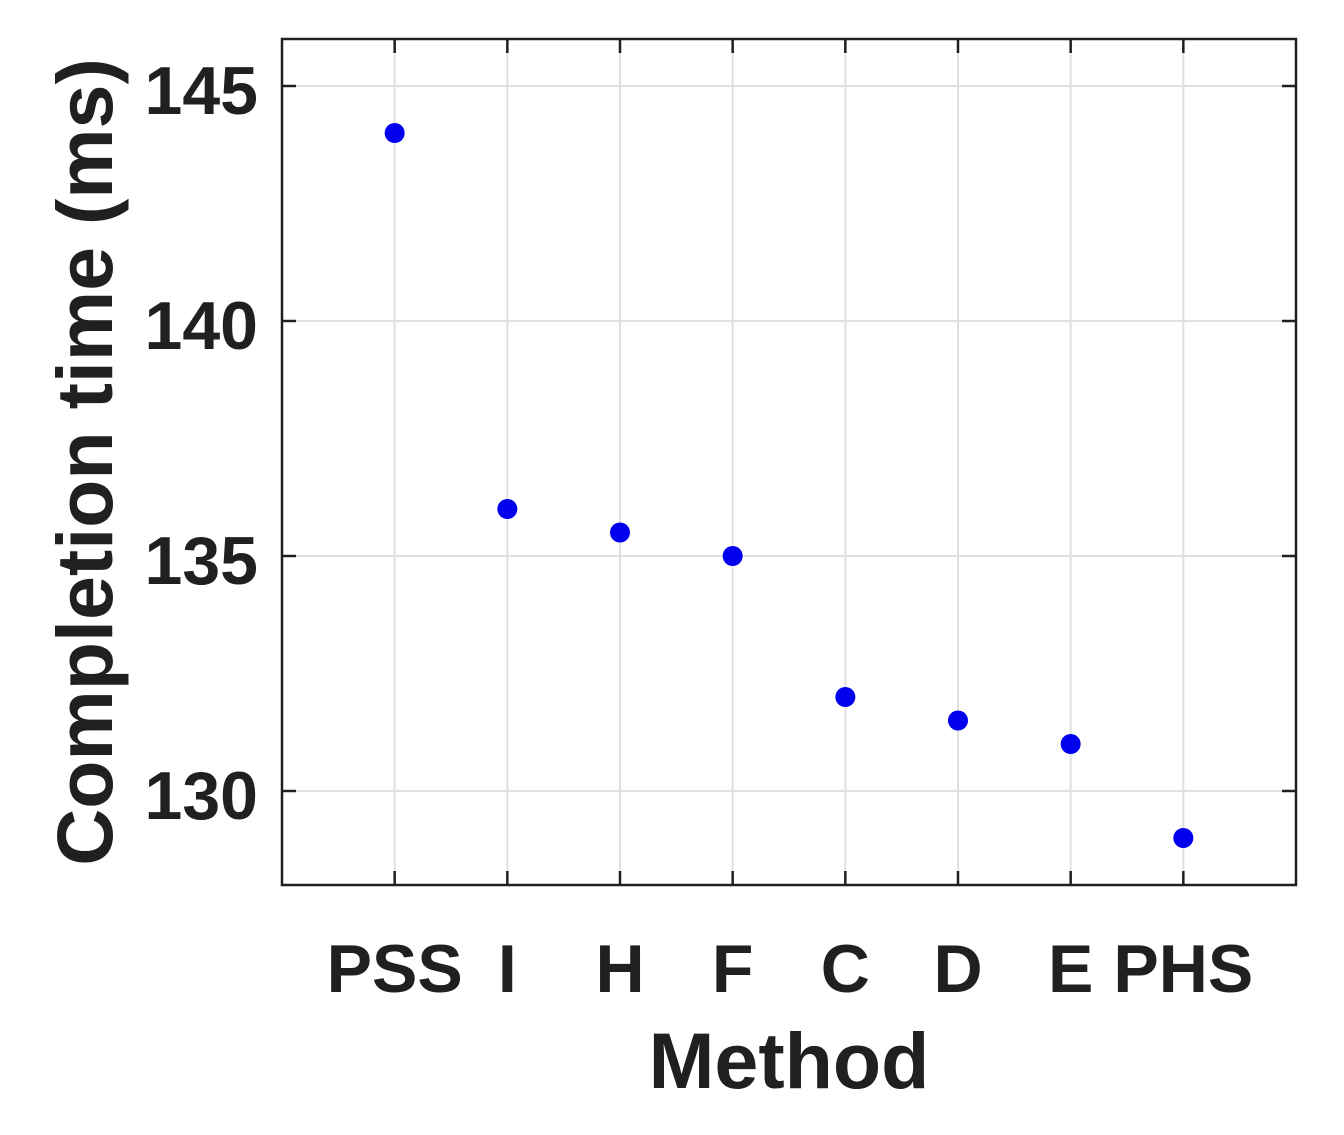 This screenshot has width=1344, height=1135. Describe the element at coordinates (957, 969) in the screenshot. I see `x-tick-label-d: D` at that location.